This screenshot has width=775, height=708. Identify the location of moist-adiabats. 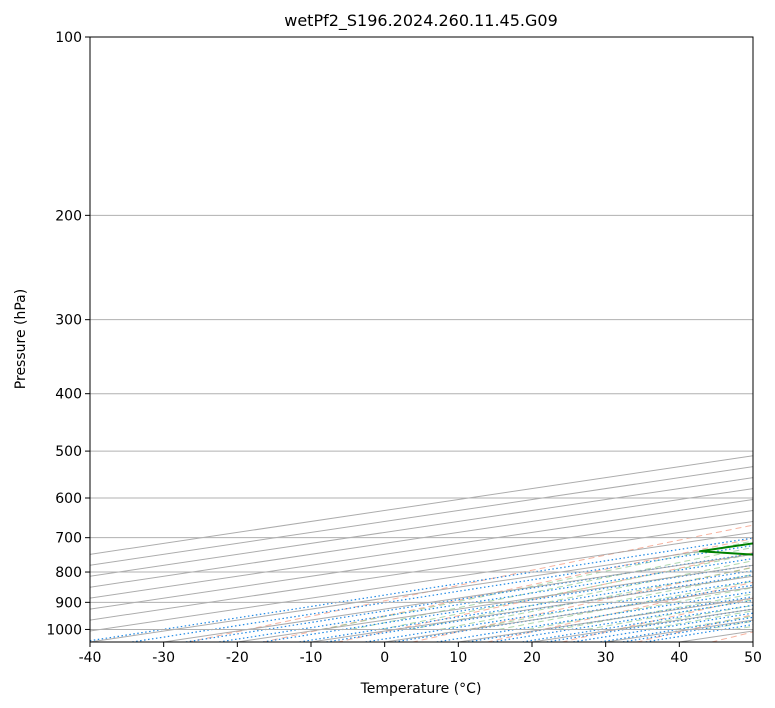
(537, 585).